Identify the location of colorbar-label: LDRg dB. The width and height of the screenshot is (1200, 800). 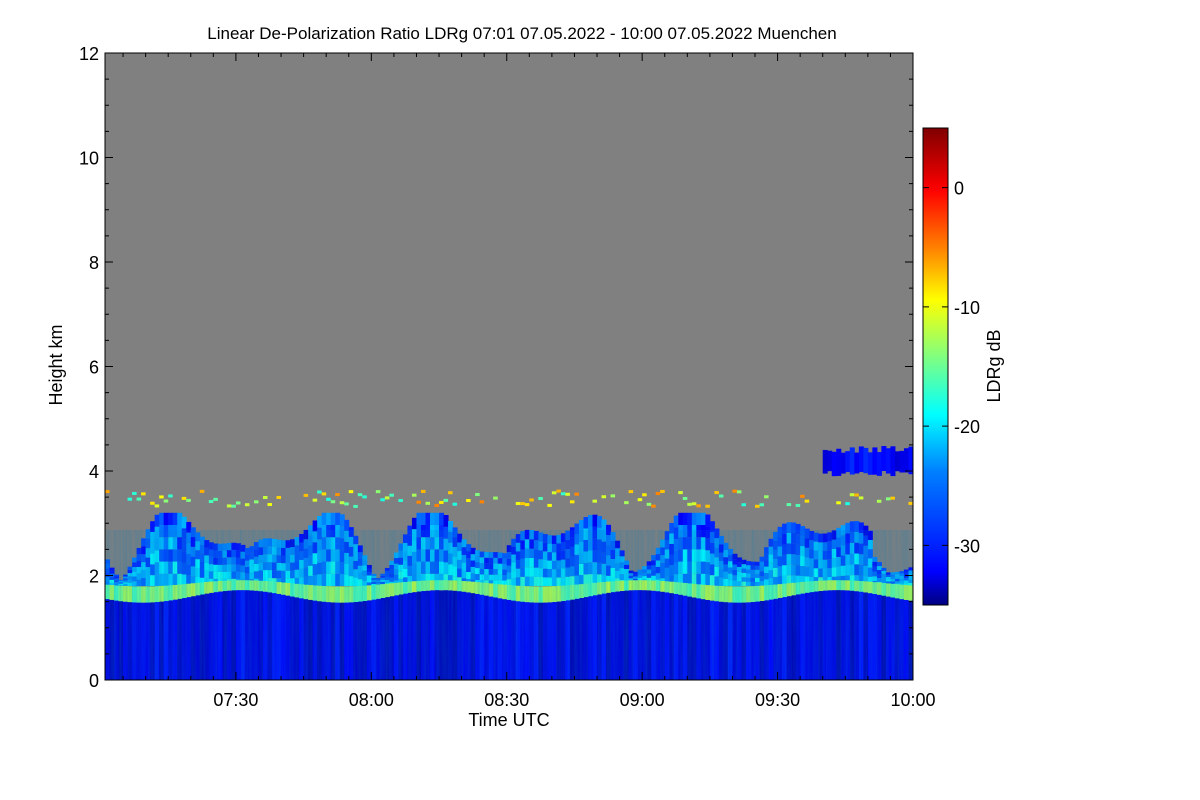
(994, 365).